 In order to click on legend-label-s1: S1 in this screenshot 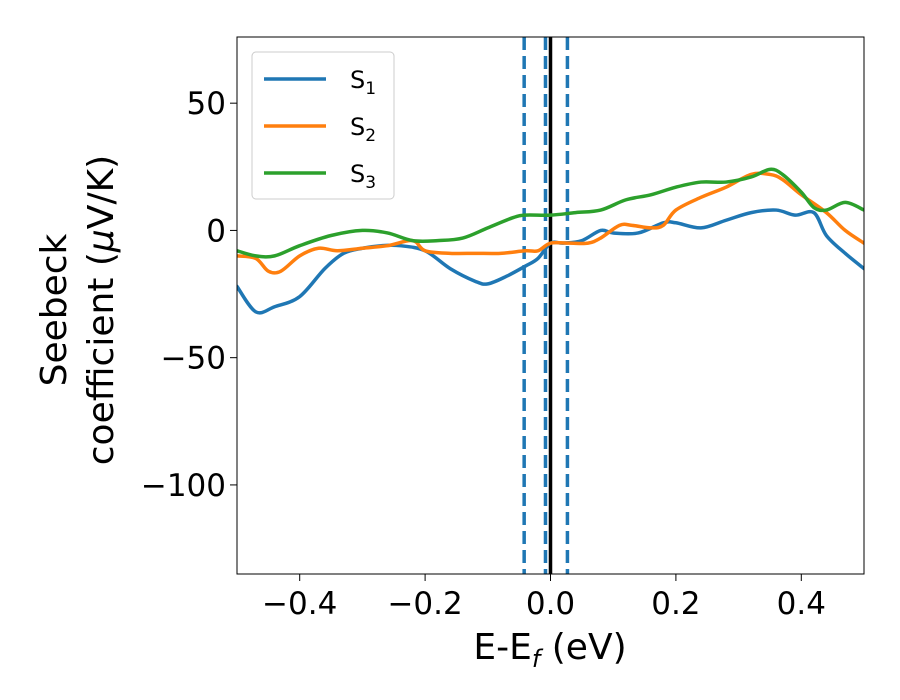, I will do `click(363, 82)`.